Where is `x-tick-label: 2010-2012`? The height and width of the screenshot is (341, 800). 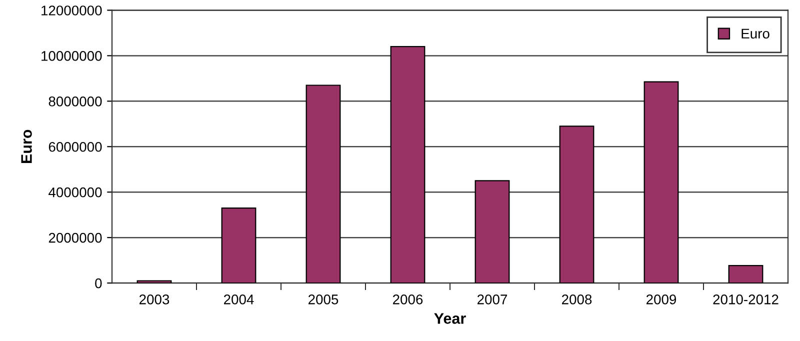
x-tick-label: 2010-2012 is located at coordinates (745, 299).